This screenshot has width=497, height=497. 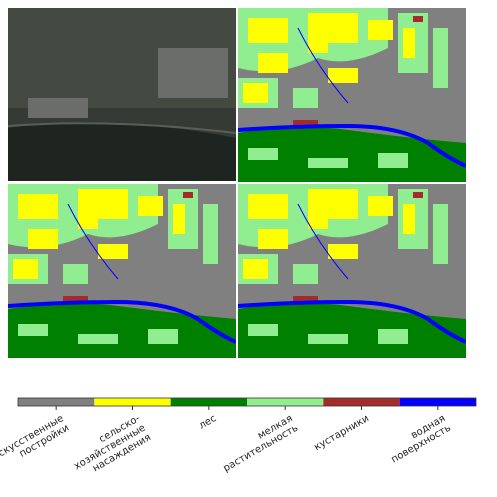 I want to click on legend-label: искусственныепостройки, so click(x=35, y=442).